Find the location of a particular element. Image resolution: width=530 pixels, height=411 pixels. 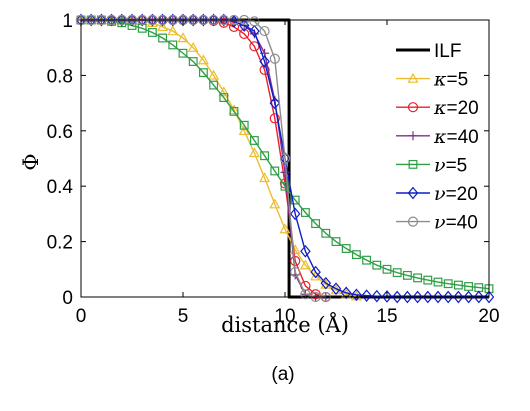

legend-item: ν=20 is located at coordinates (437, 194).